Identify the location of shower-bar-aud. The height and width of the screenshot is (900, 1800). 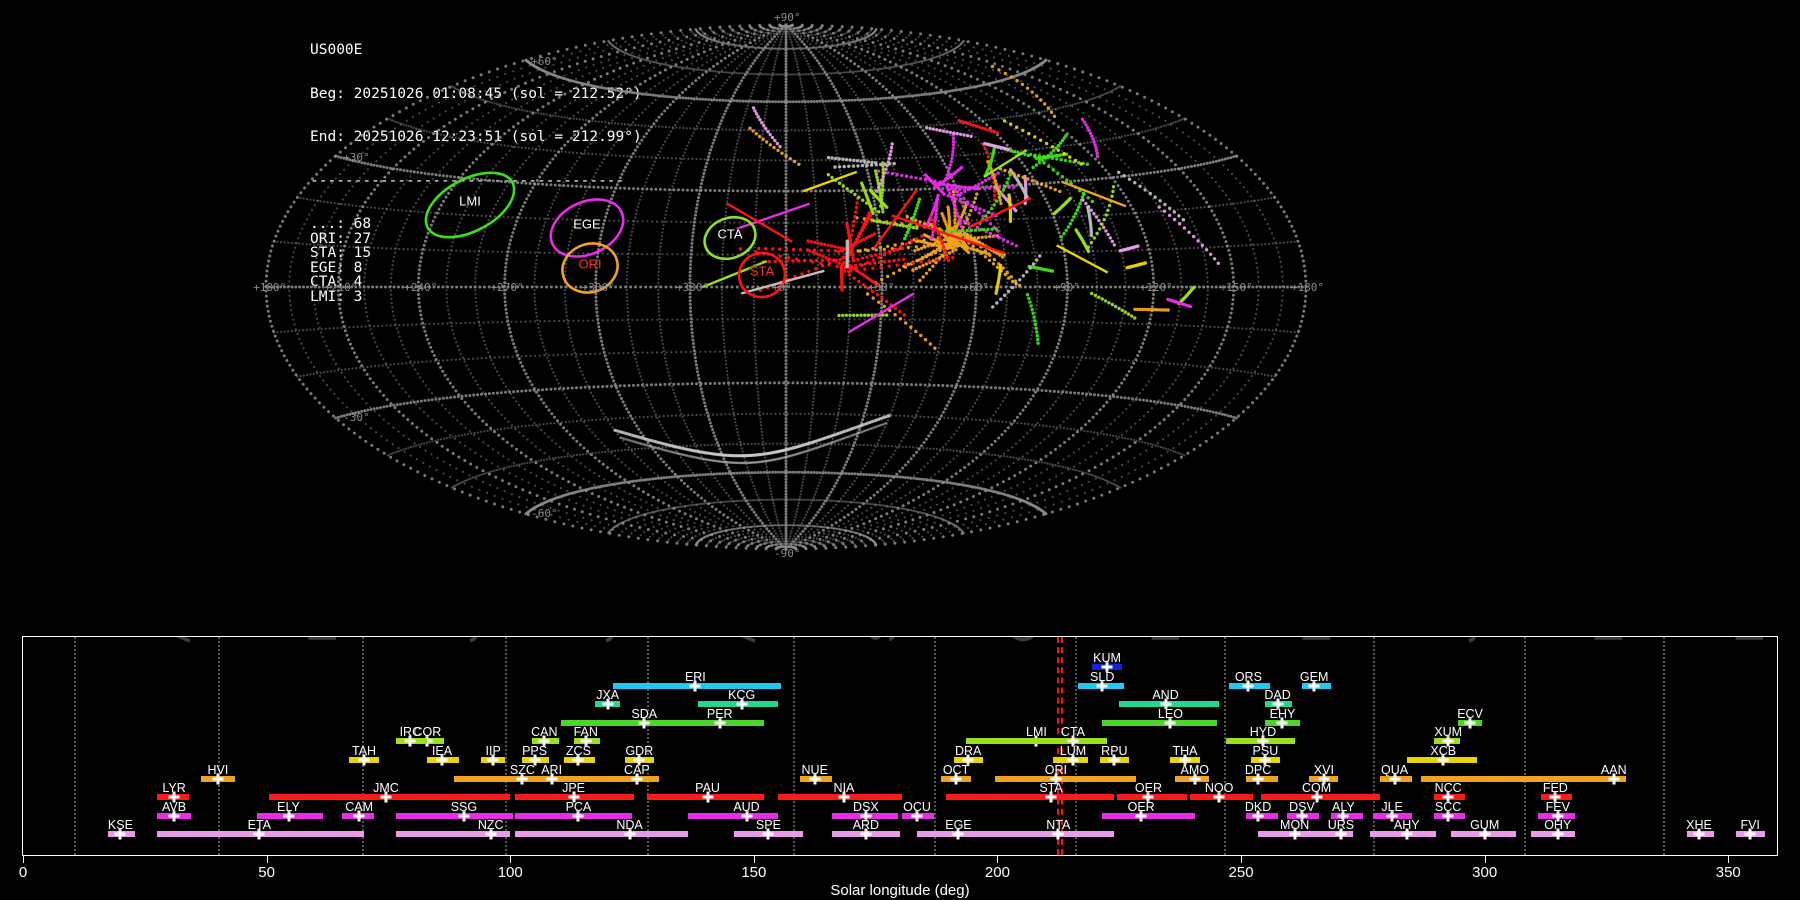
(733, 815).